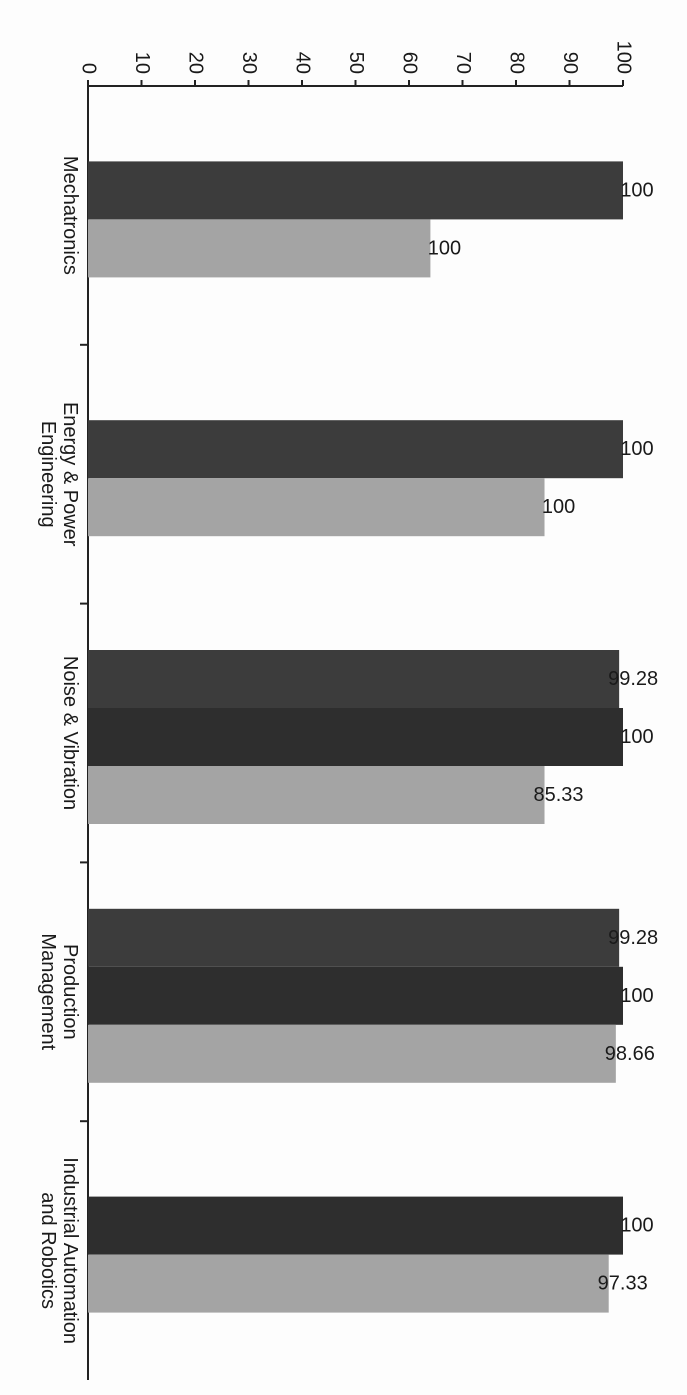  I want to click on category-label: Industrial Automationand Robotics, so click(59, 1250).